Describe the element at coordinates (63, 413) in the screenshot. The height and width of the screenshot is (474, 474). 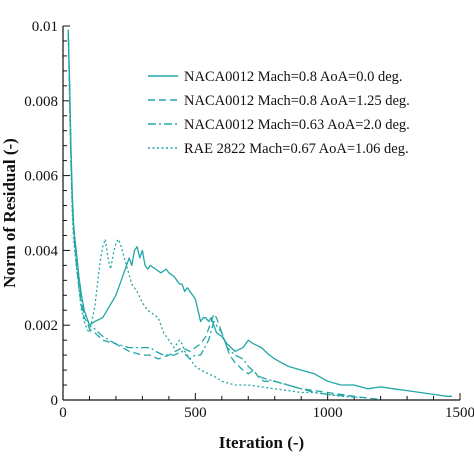
I see `x-tick-label: 0` at that location.